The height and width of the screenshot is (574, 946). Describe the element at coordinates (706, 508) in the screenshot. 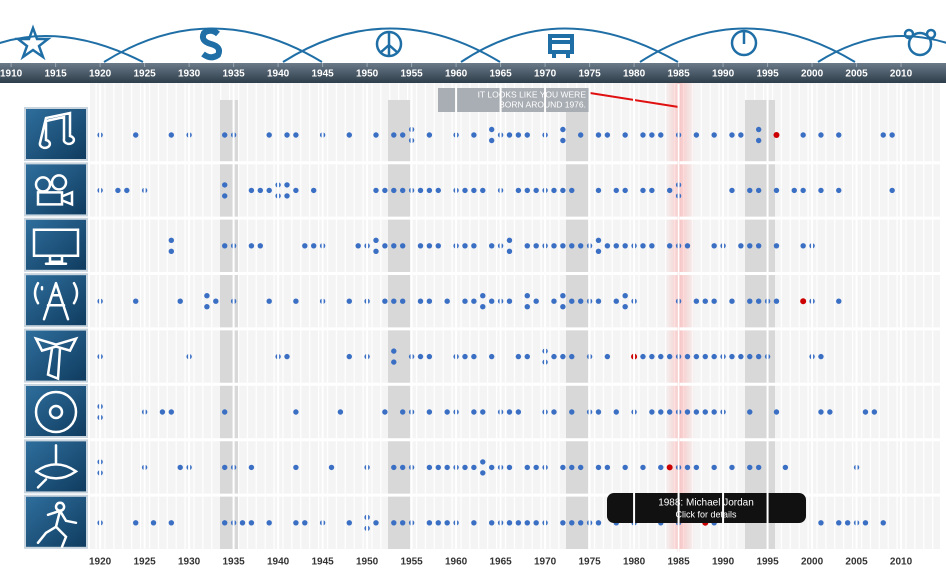

I see `tooltip` at that location.